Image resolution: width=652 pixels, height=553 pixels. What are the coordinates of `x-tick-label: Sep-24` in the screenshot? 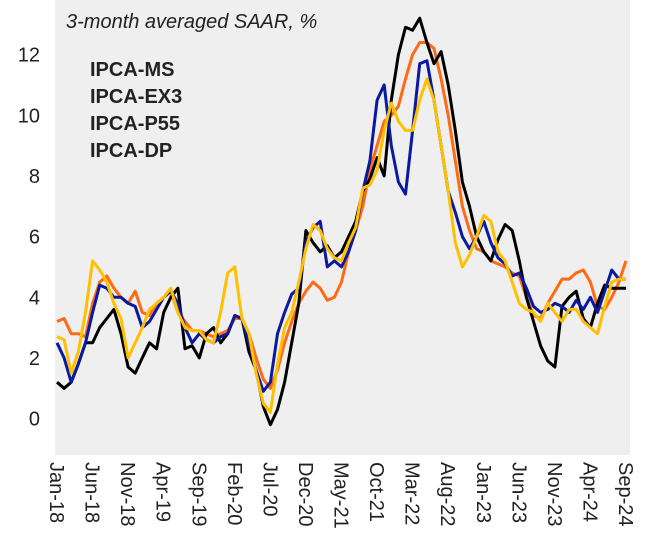 It's located at (625, 494).